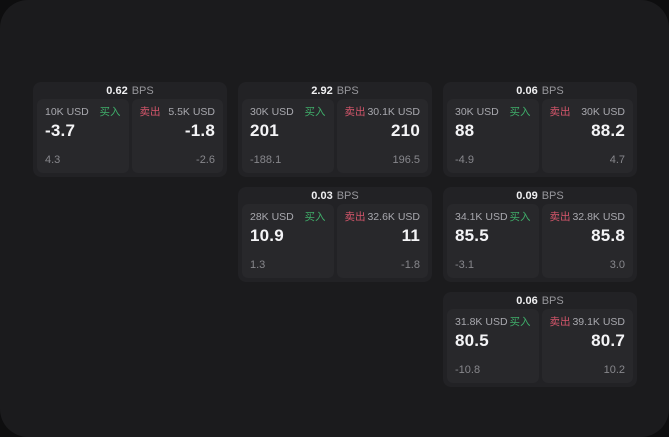 The width and height of the screenshot is (669, 437). What do you see at coordinates (393, 217) in the screenshot?
I see `sell-amount: 32.6K USD` at bounding box center [393, 217].